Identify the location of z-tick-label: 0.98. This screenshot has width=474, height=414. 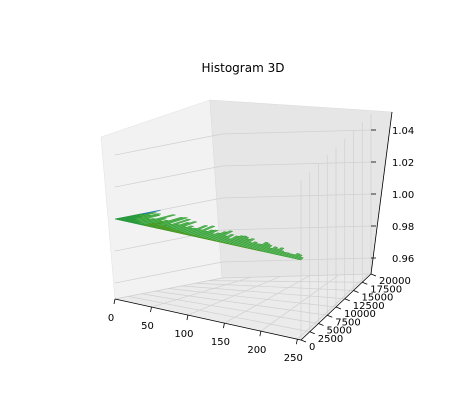
(403, 227).